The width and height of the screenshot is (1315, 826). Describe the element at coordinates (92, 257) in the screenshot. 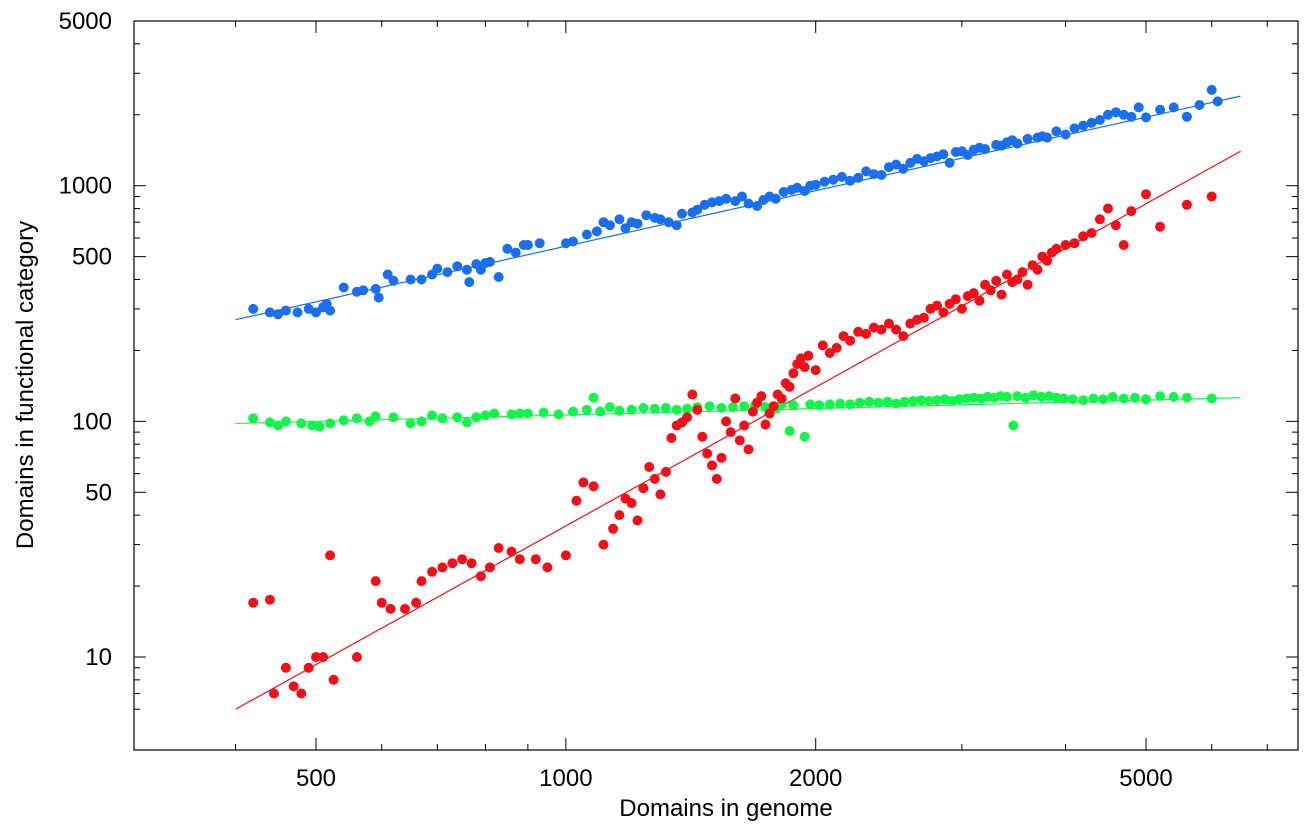

I see `y-tick-label: 500` at that location.